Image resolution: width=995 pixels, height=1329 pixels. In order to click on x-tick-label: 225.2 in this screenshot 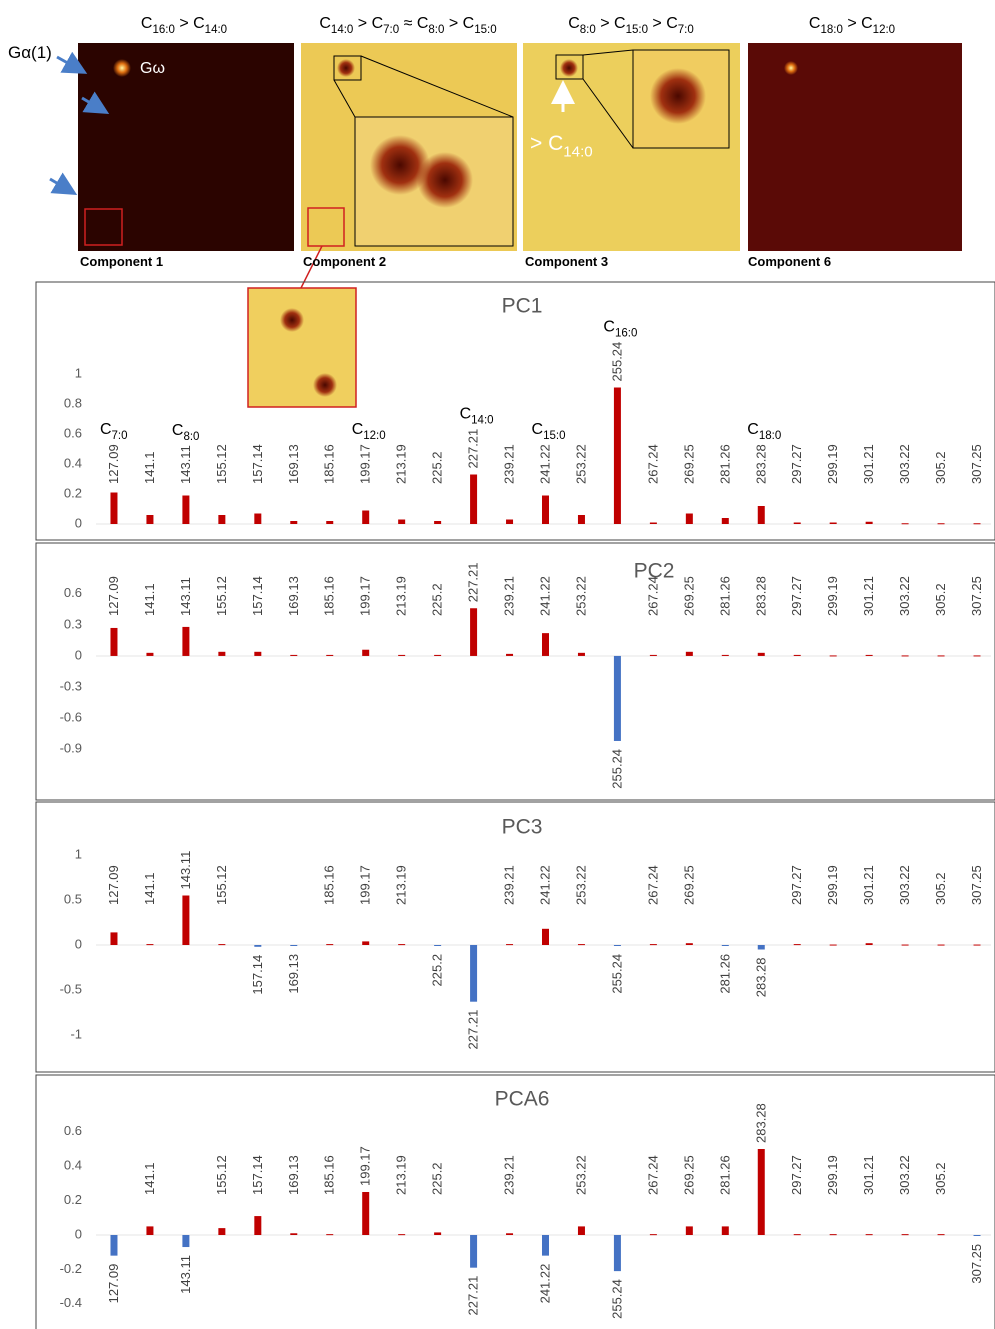, I will do `click(437, 467)`.